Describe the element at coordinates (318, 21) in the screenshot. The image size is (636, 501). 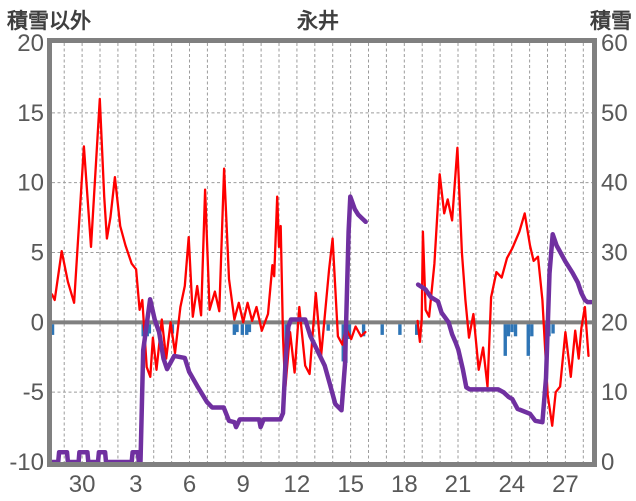
I see `chart-title: 永井` at that location.